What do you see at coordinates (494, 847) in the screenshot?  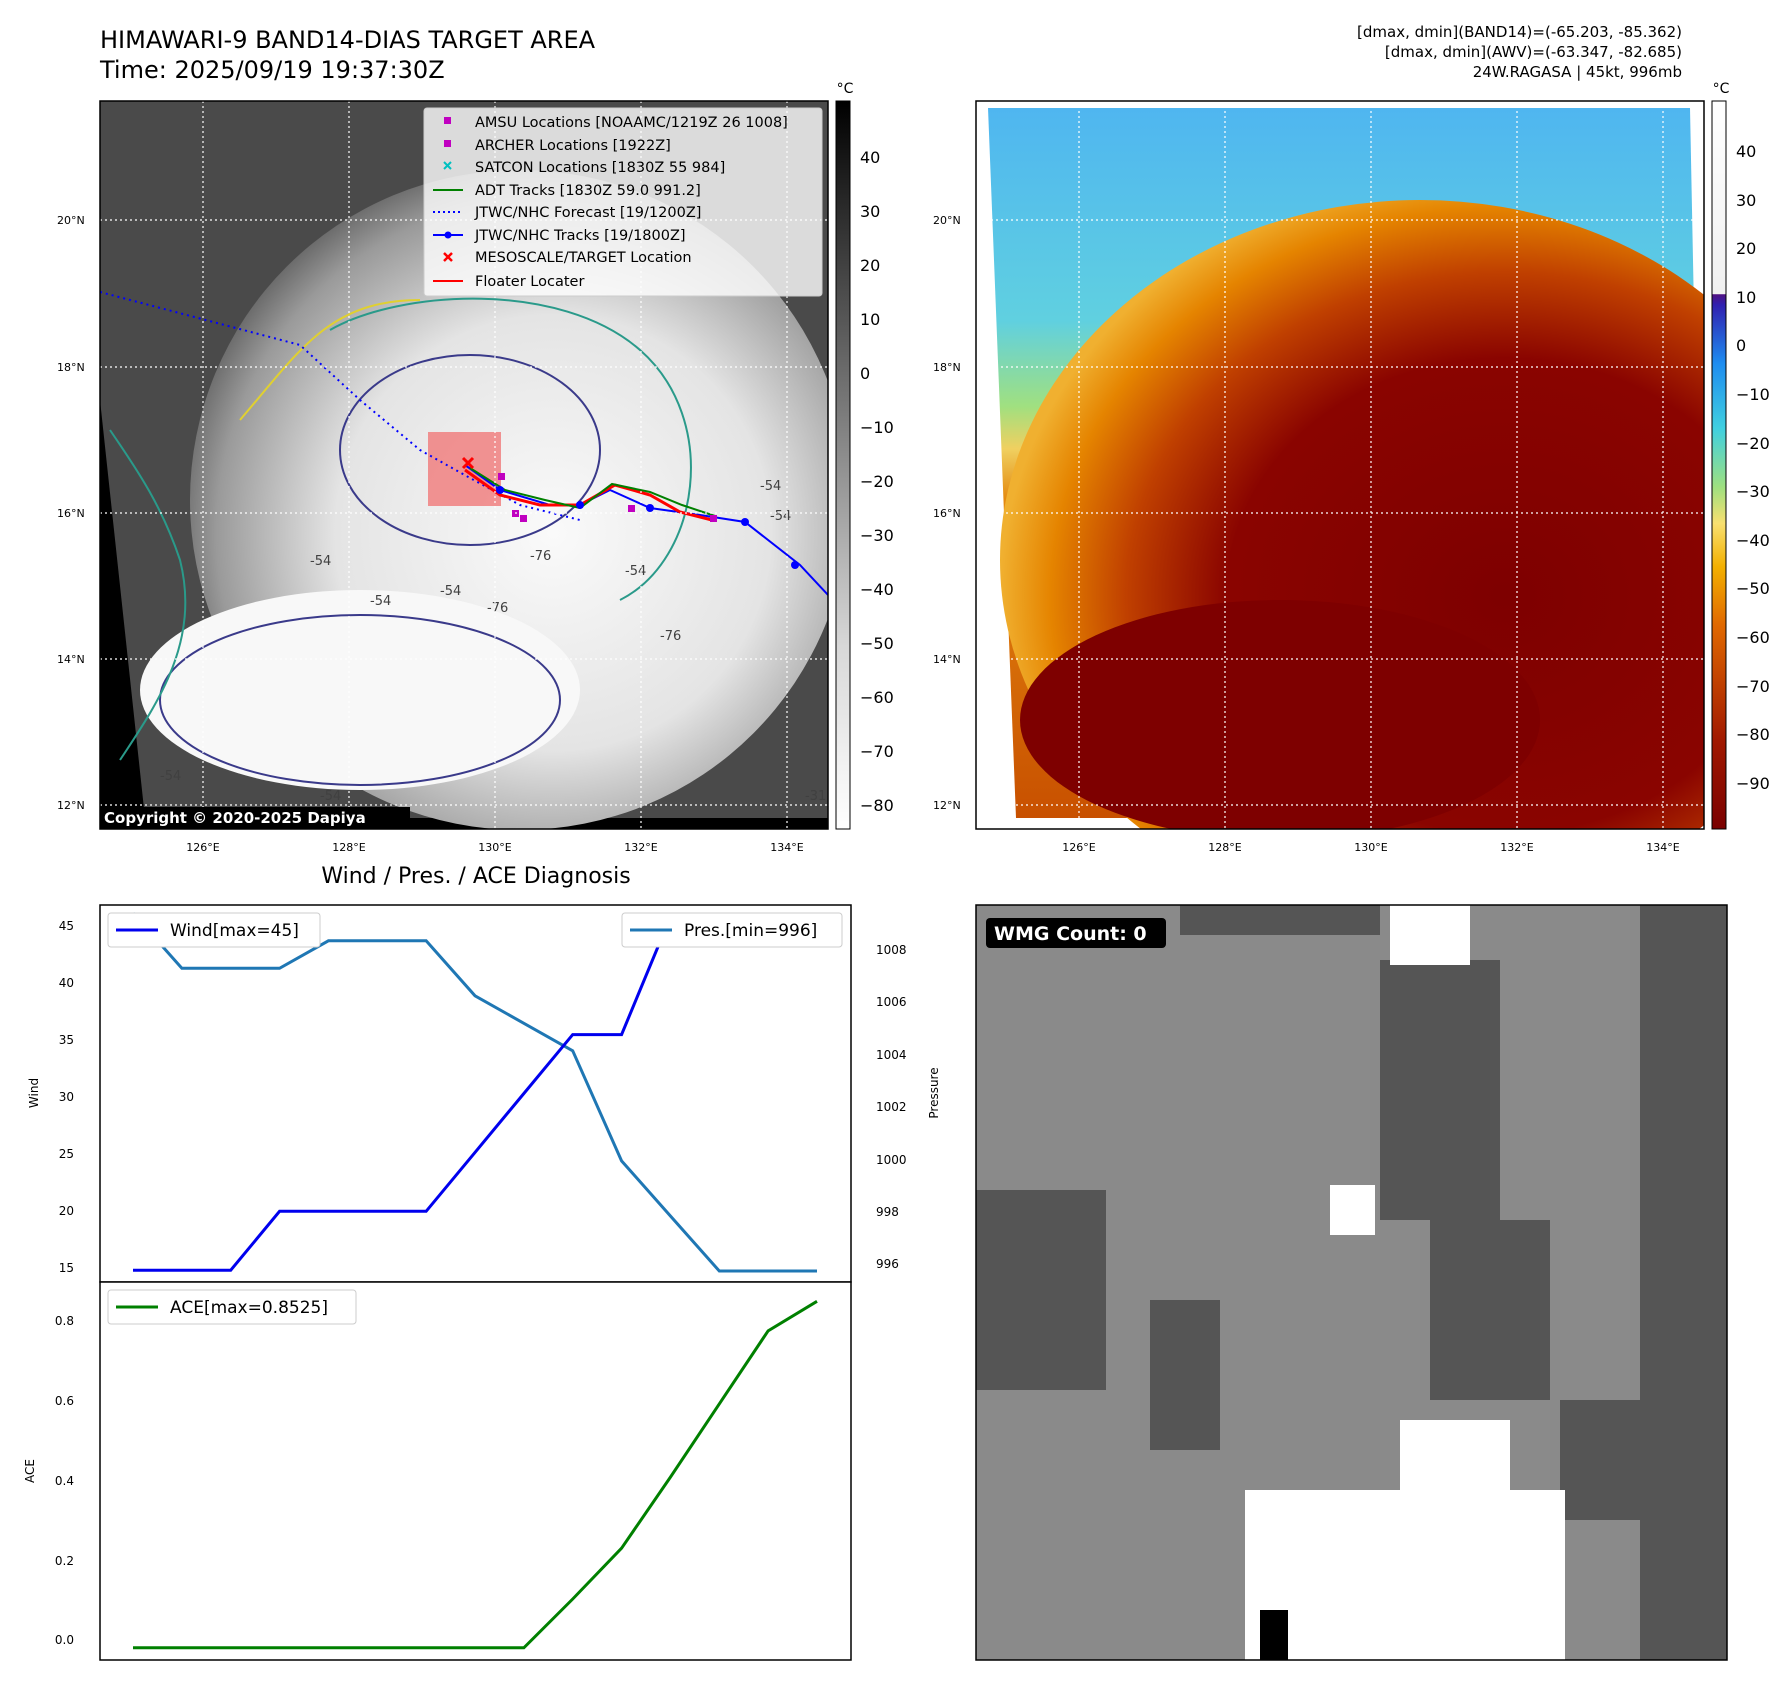 I see `ir-lon-label: 130°E` at bounding box center [494, 847].